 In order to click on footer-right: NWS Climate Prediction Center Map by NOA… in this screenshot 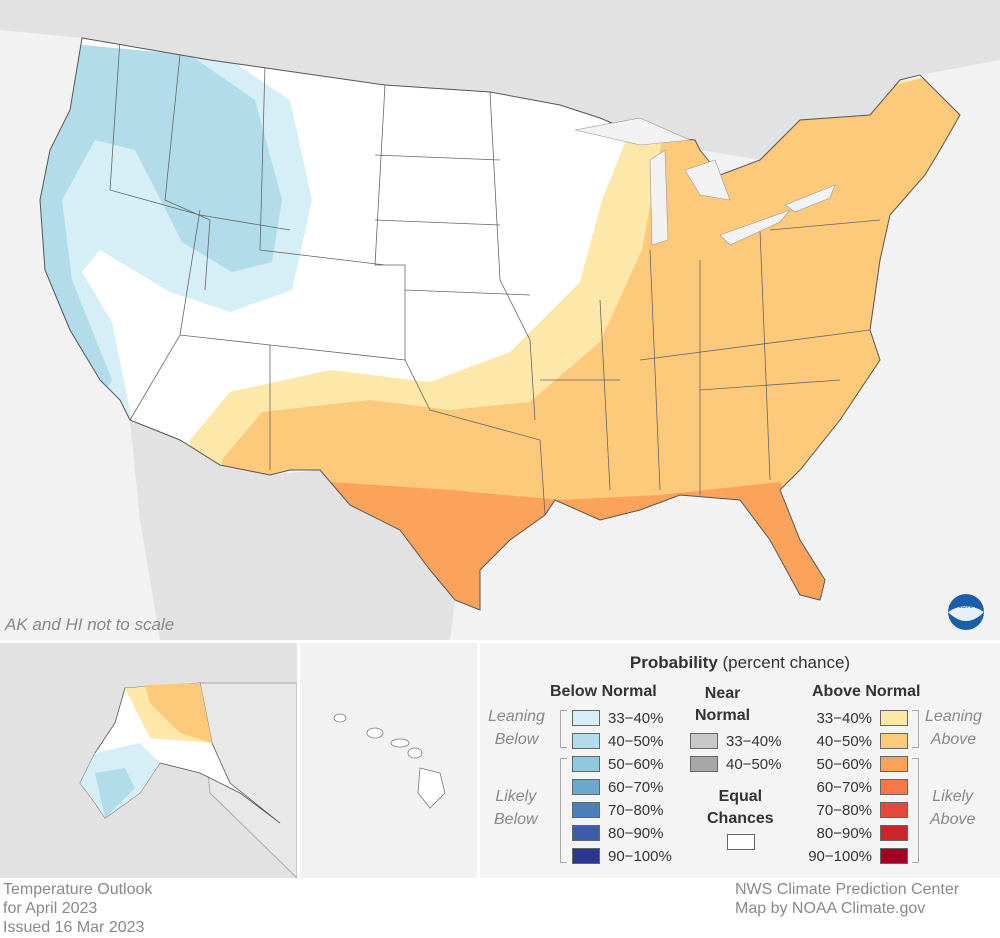, I will do `click(847, 899)`.